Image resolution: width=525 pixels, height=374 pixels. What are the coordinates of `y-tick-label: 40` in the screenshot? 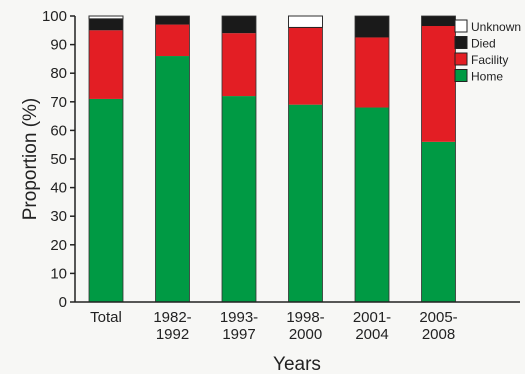 It's located at (58, 188).